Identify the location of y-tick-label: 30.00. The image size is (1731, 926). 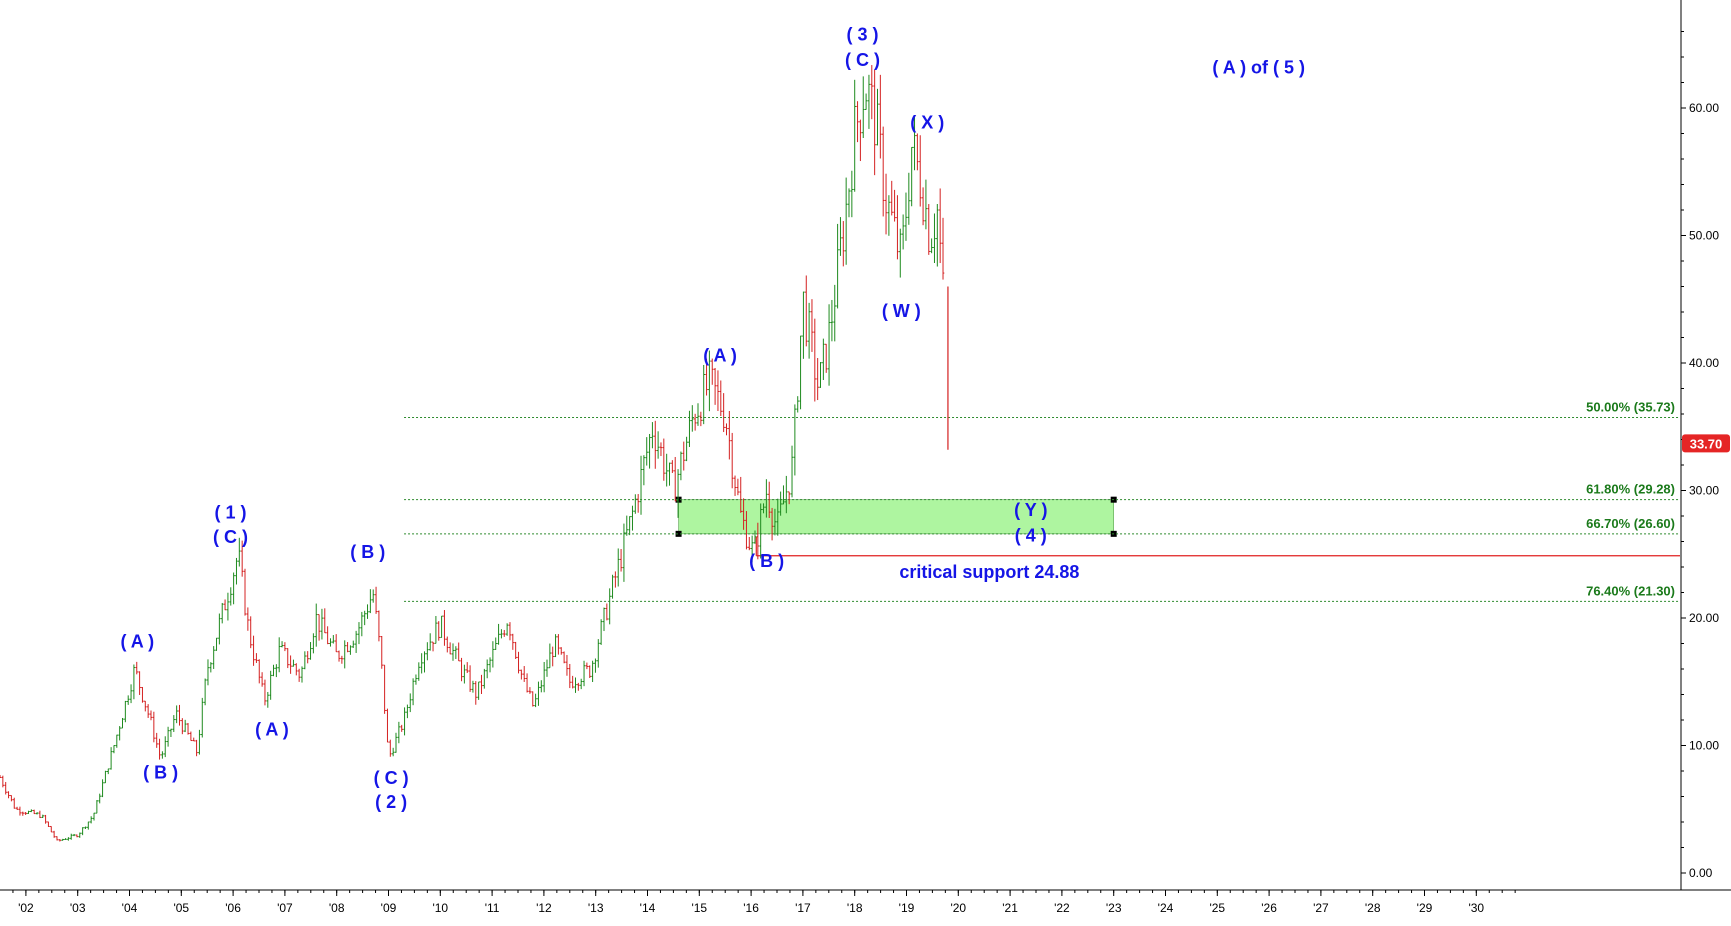
(1704, 491).